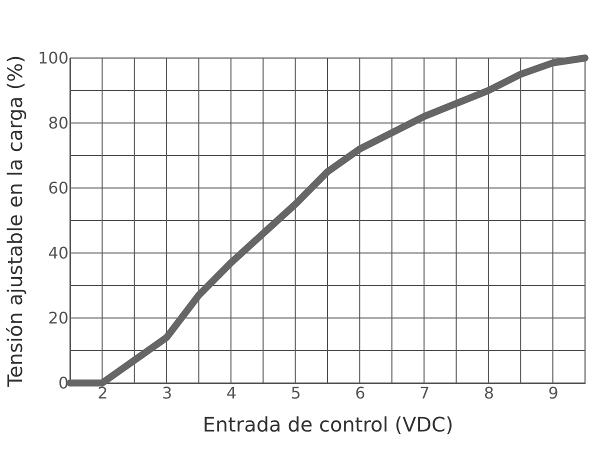  What do you see at coordinates (231, 393) in the screenshot?
I see `x-tick-label: 4` at bounding box center [231, 393].